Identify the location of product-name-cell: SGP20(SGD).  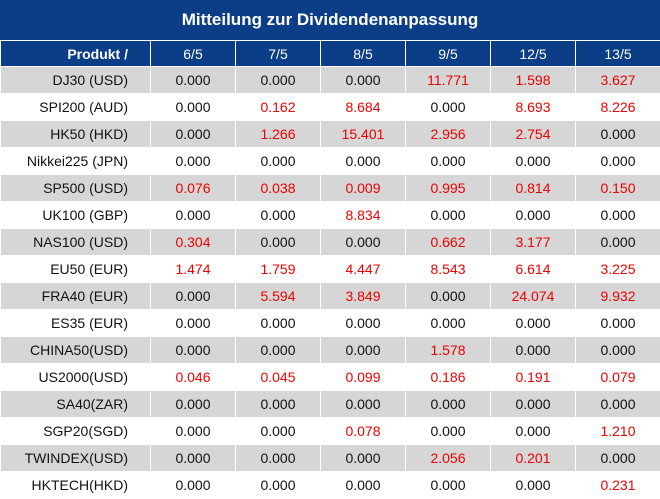
(76, 431).